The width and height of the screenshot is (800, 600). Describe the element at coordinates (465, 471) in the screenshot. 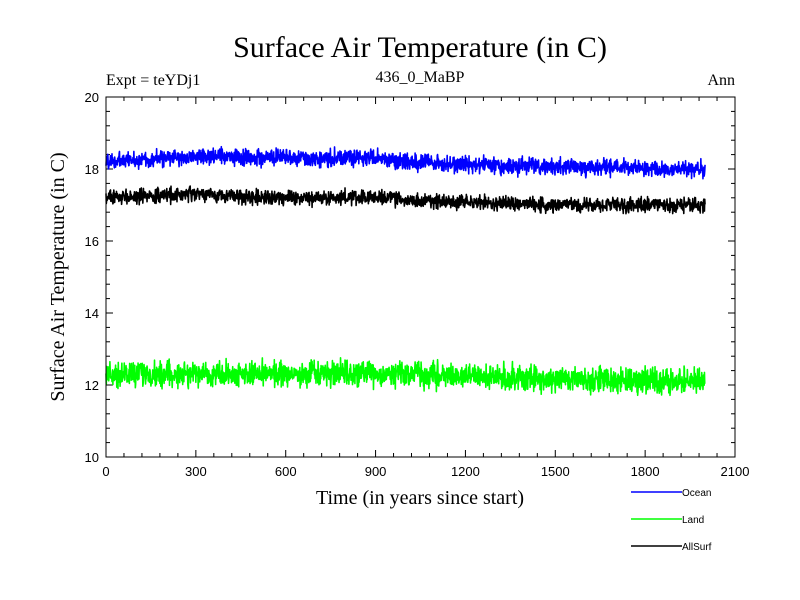

I see `x-tick-label: 1200` at that location.